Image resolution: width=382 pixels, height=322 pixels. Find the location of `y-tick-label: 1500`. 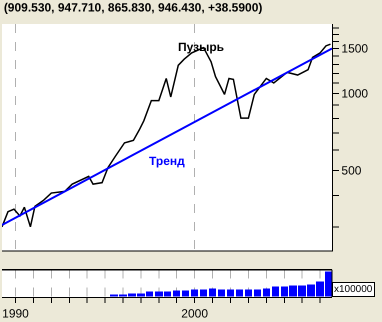

y-tick-label: 1500 is located at coordinates (354, 49).